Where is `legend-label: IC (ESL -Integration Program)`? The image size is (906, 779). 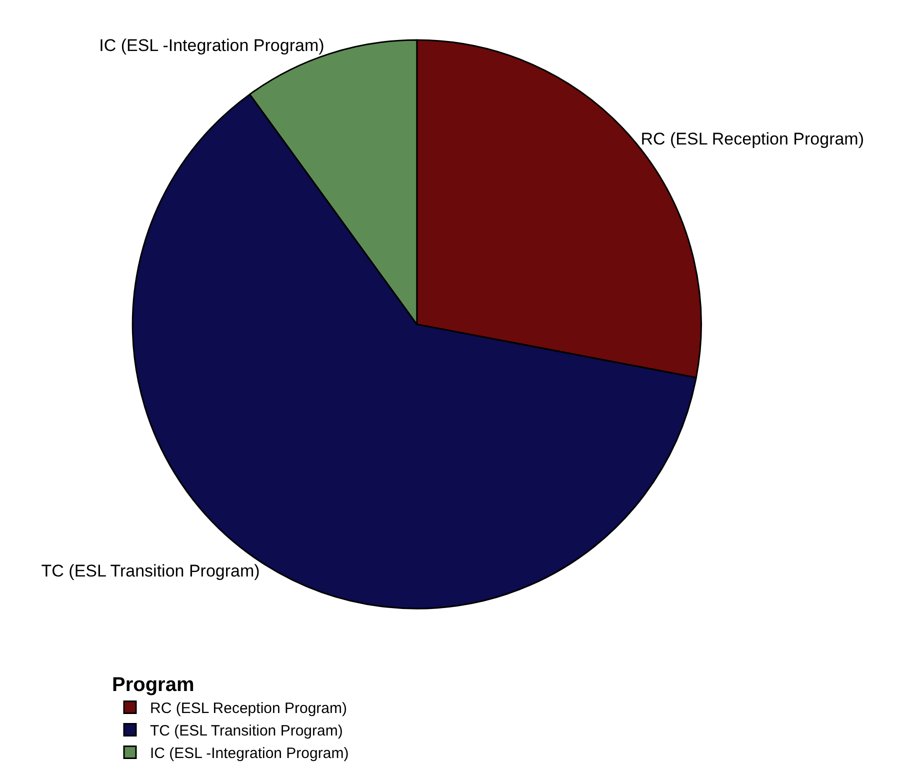
legend-label: IC (ESL -Integration Program) is located at coordinates (249, 753).